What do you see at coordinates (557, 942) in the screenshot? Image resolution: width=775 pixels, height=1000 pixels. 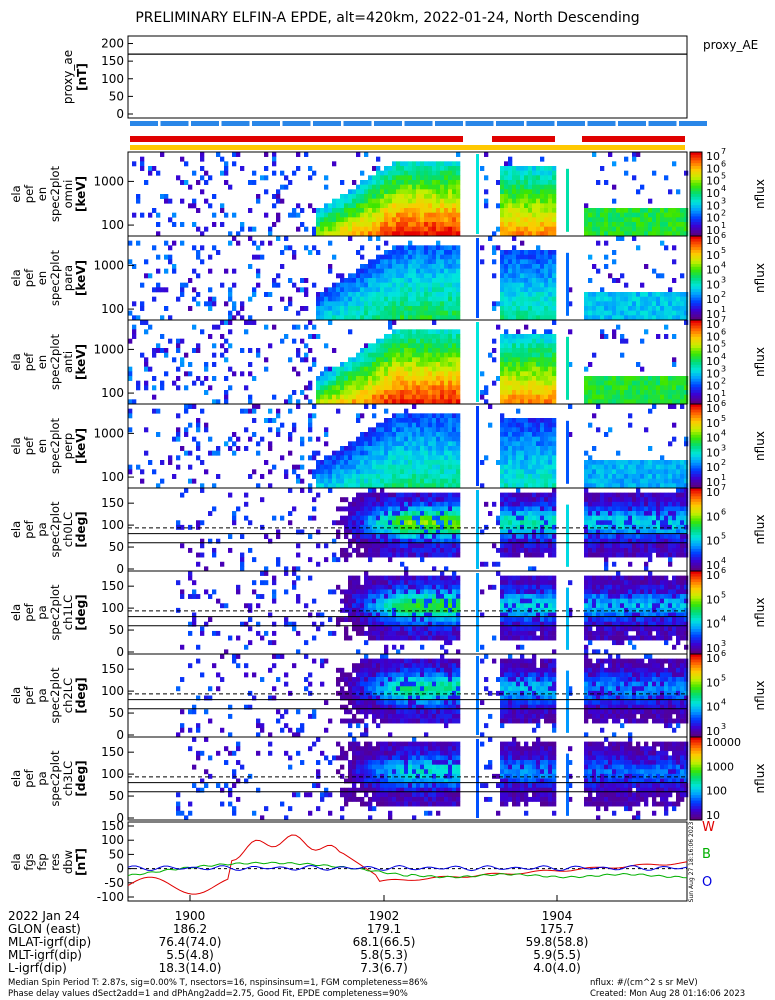 I see `time-table-col-1904: 1904 175.7 59.8(58.8) 5.9(5.5) 4.0(4.0)` at bounding box center [557, 942].